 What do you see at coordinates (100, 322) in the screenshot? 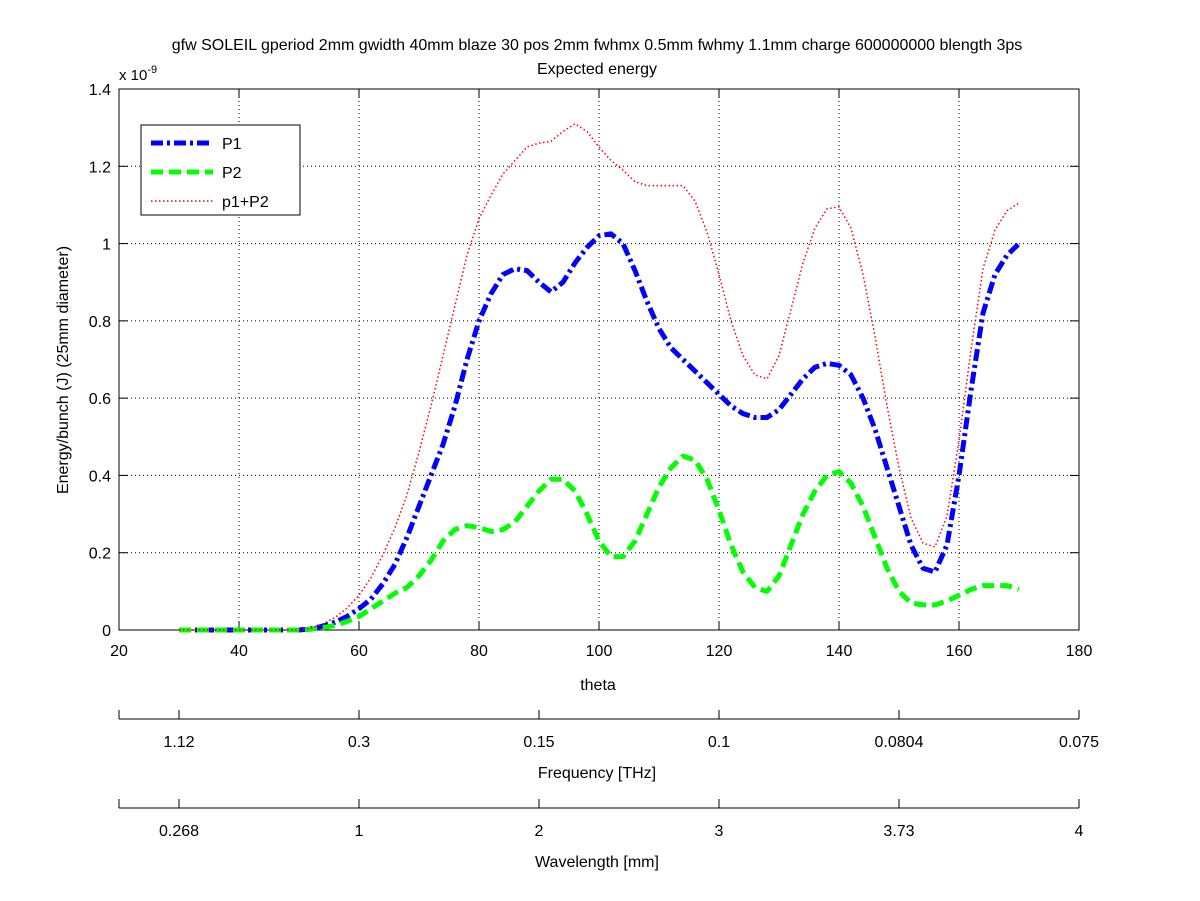
I see `y-tick-label: 0.8` at bounding box center [100, 322].